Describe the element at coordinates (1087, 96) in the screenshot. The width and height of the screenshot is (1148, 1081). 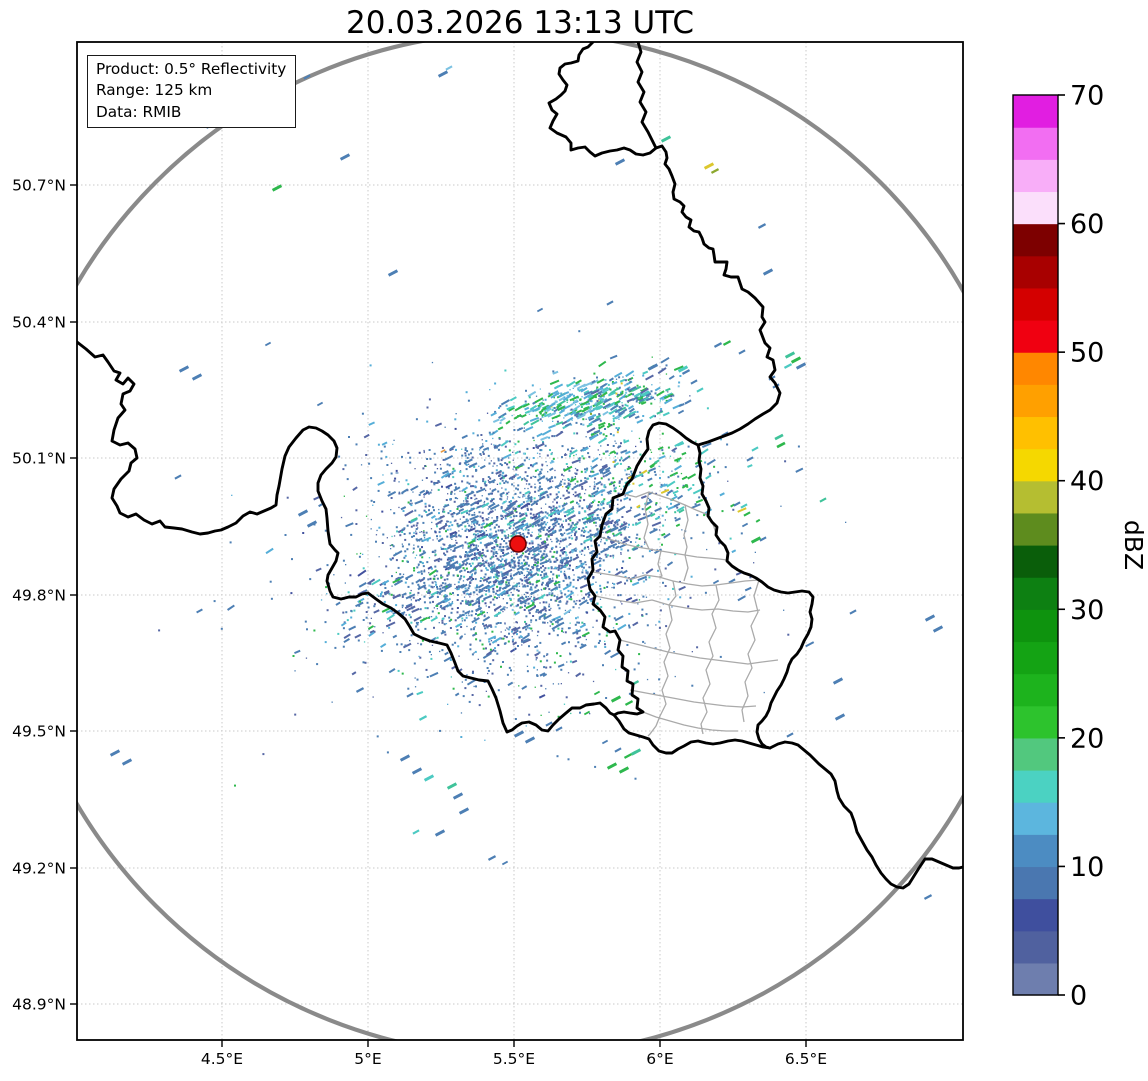
I see `colorbar-tick-70: 70` at that location.